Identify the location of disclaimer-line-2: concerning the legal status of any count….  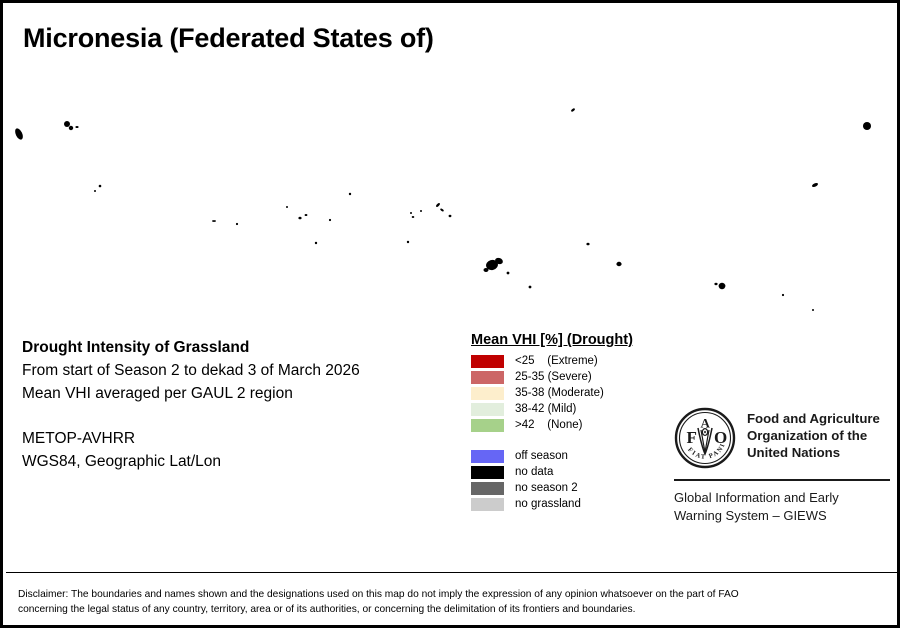
(327, 609).